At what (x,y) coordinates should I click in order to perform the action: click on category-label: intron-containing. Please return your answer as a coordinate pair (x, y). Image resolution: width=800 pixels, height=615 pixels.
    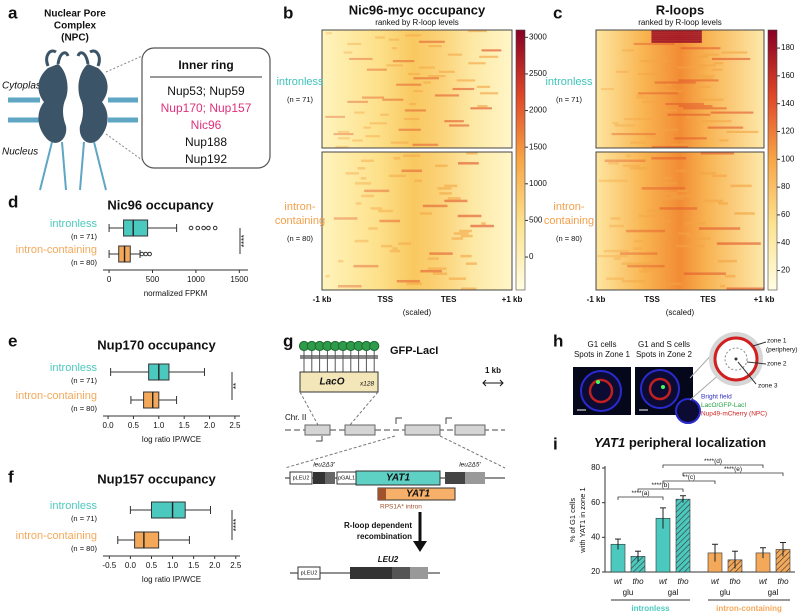
    Looking at the image, I should click on (56, 250).